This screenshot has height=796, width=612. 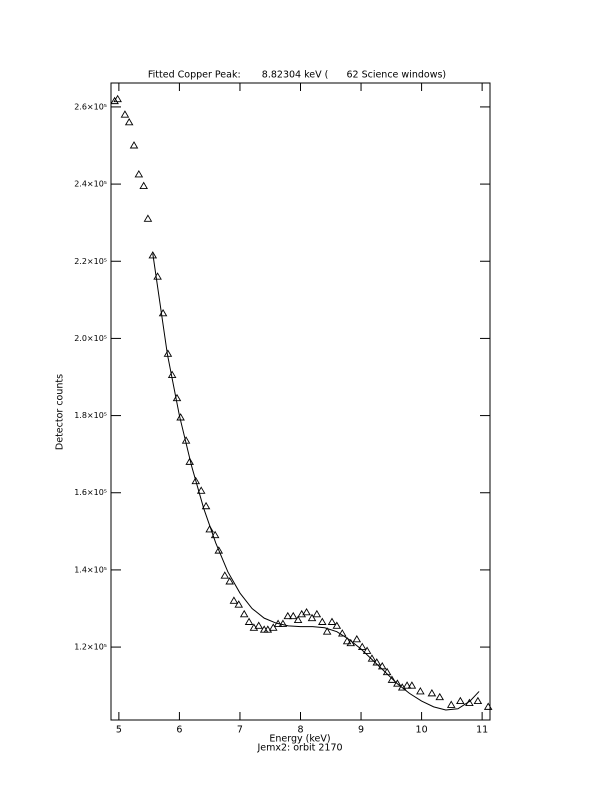 I want to click on x-tick-label: 9, so click(x=361, y=730).